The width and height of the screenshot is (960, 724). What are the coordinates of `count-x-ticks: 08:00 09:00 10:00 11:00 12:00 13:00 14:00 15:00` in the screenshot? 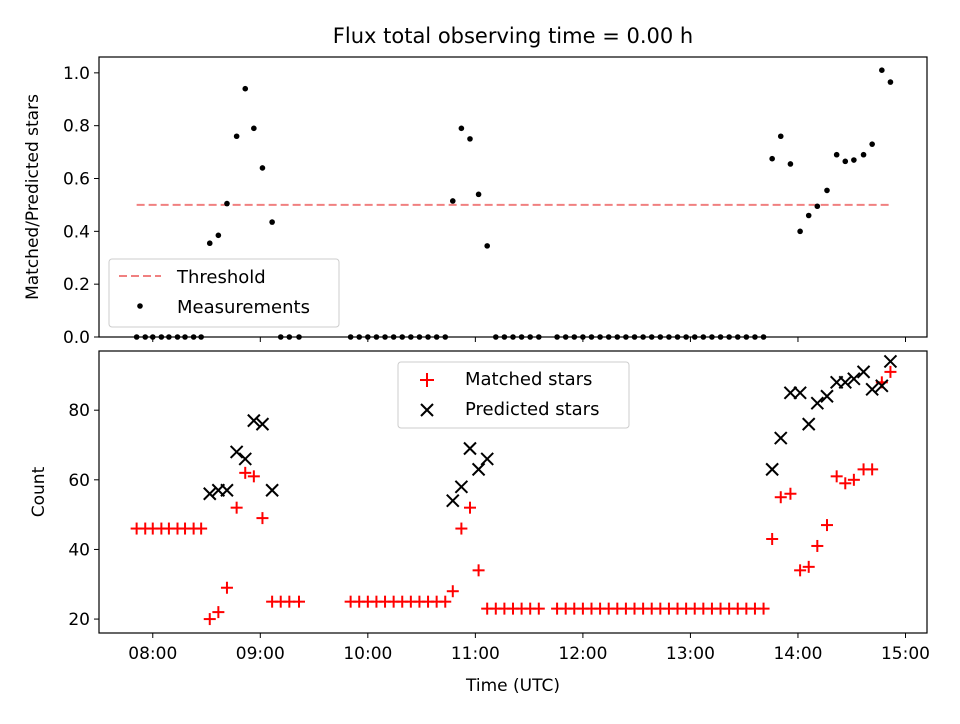 It's located at (529, 648).